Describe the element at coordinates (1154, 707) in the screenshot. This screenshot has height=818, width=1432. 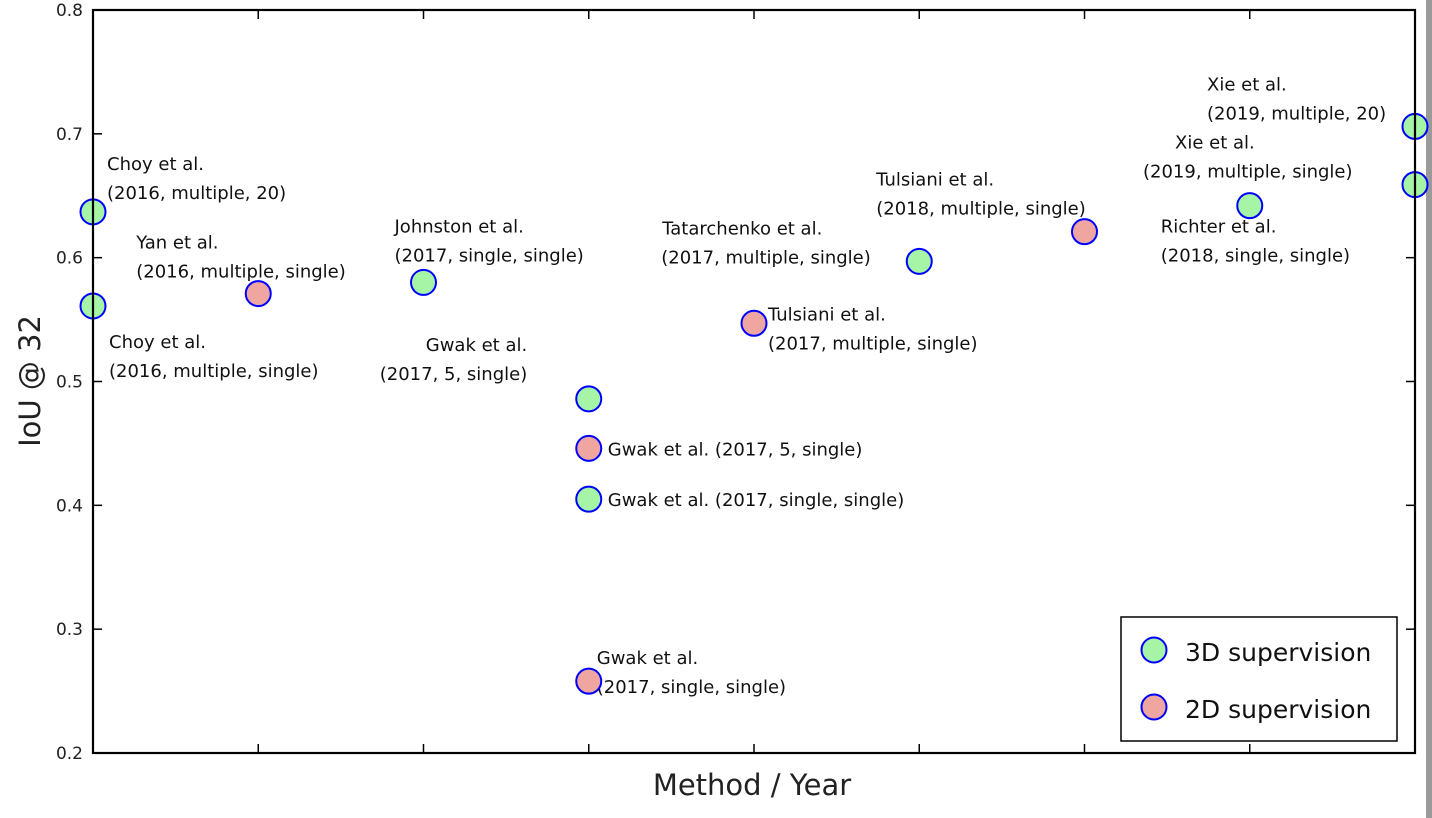
I see `legend-marker-2d` at that location.